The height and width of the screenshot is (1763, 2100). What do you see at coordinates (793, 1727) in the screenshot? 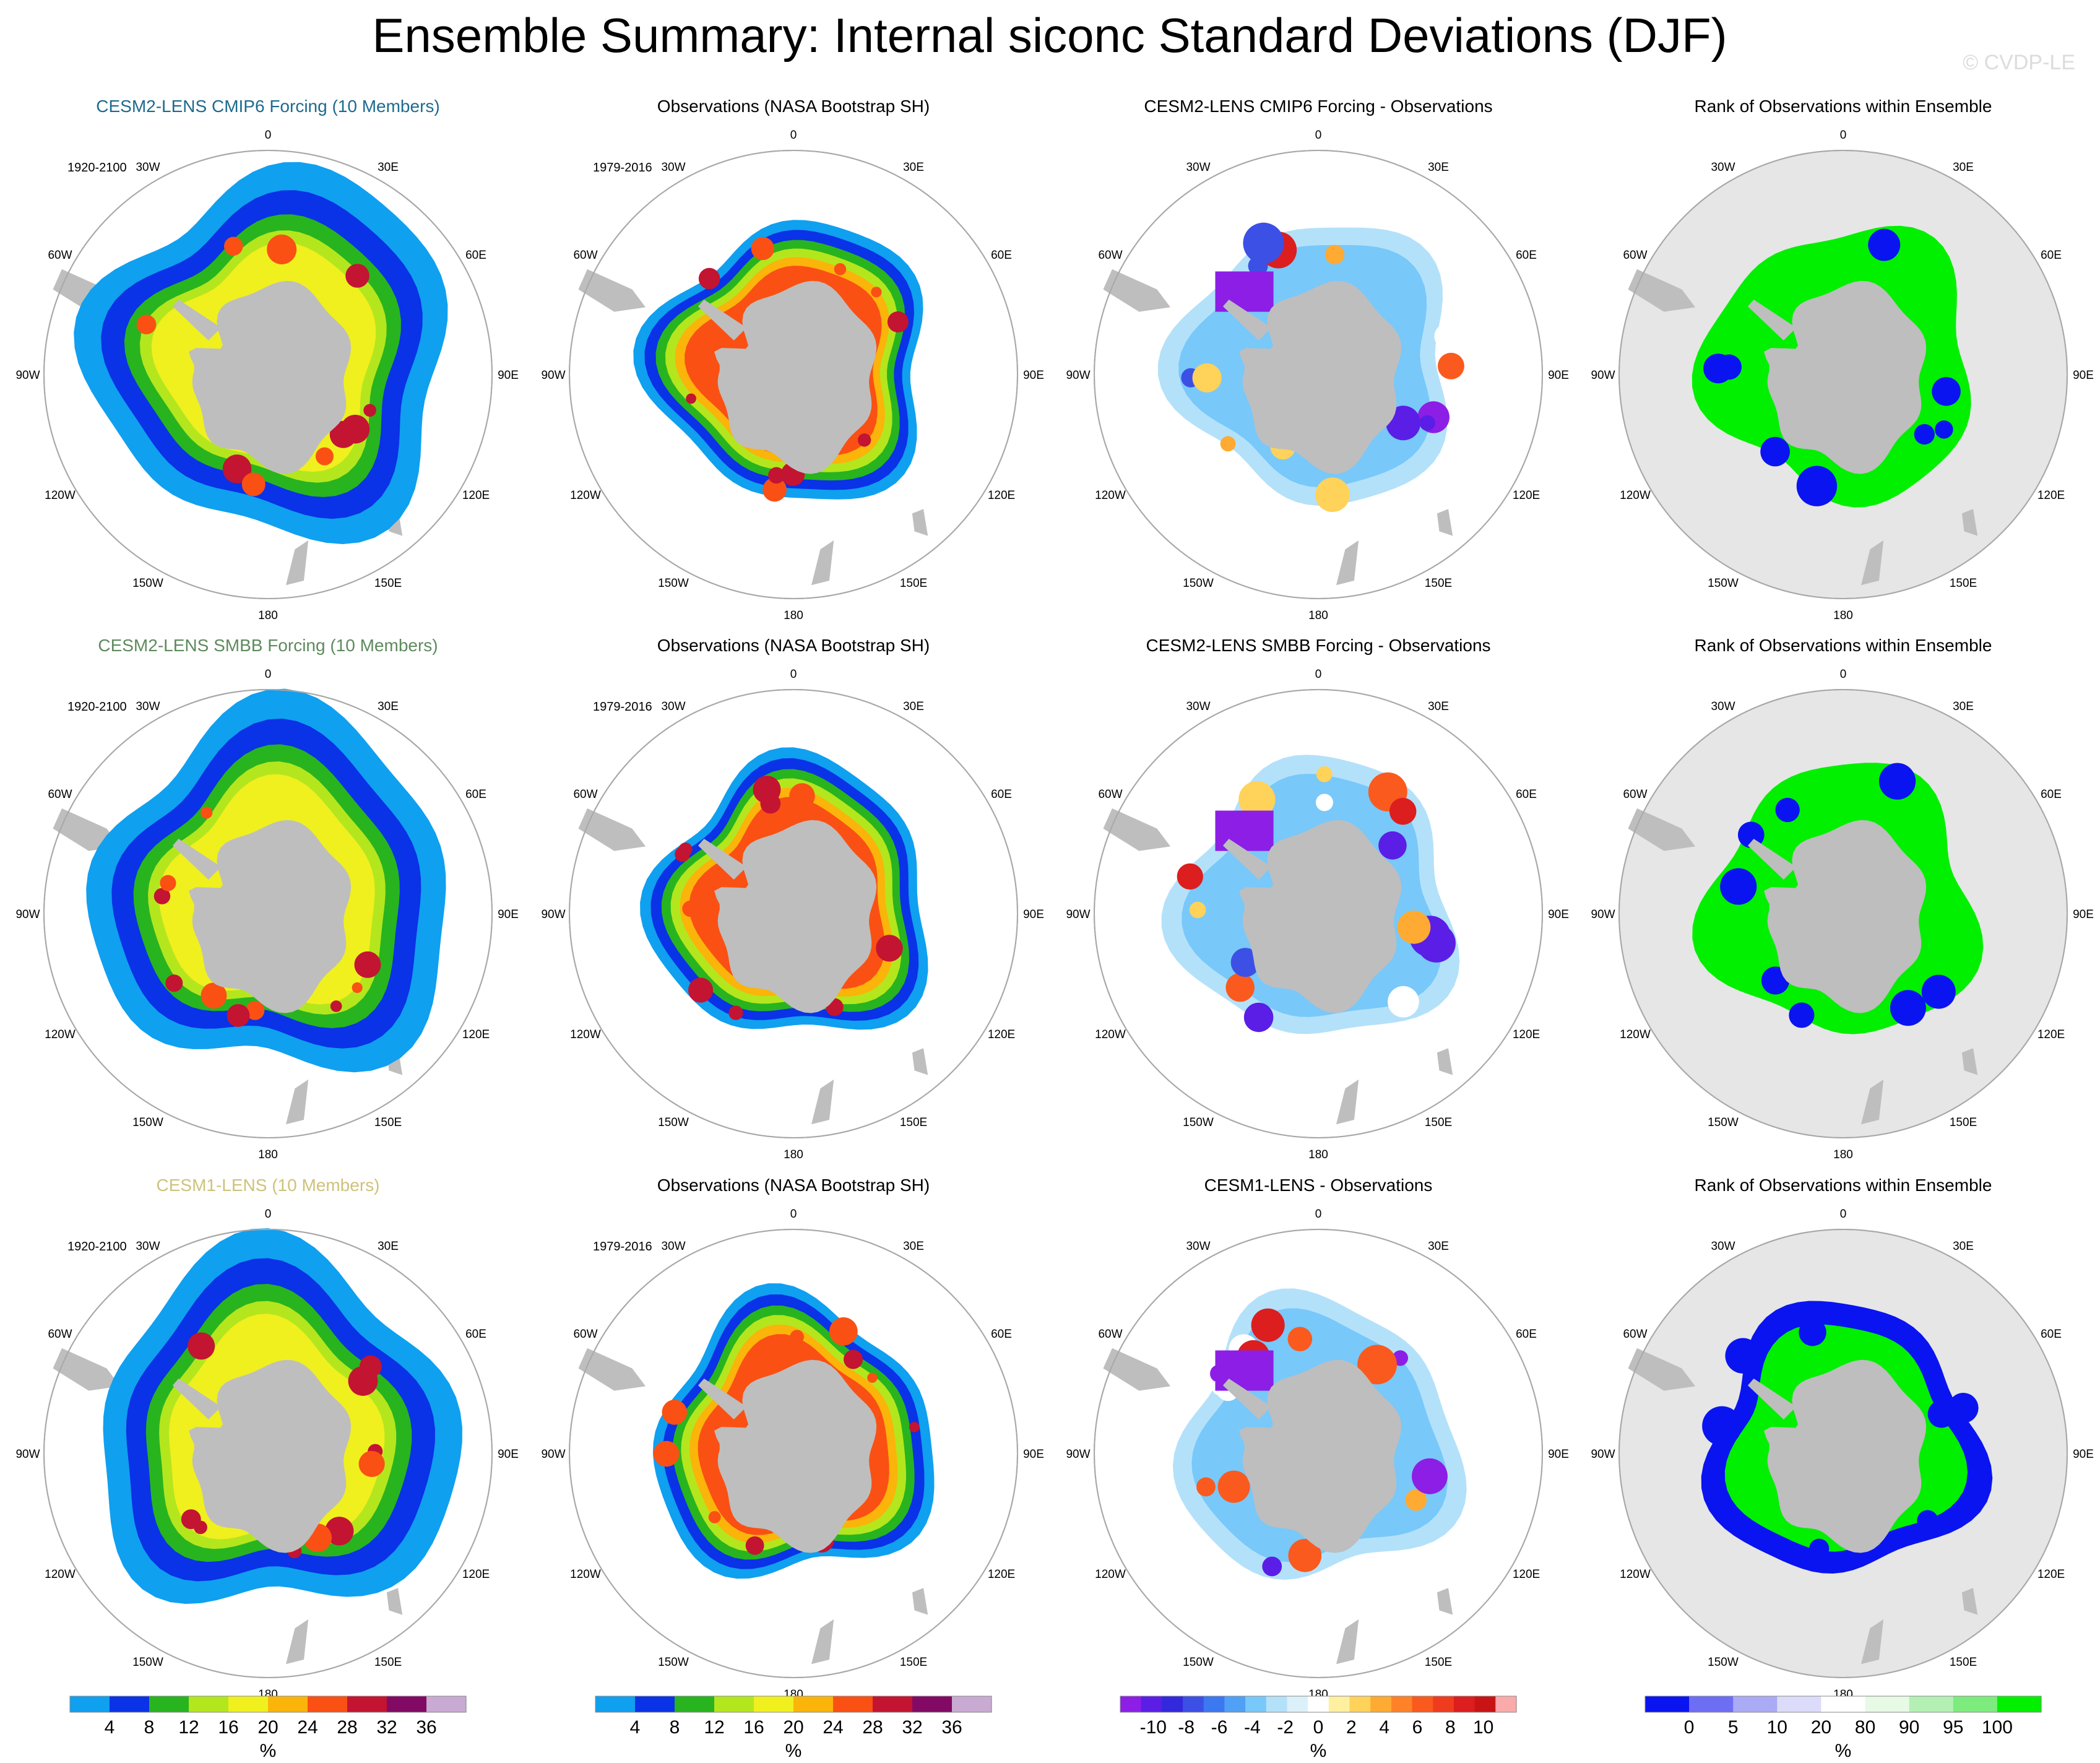
I see `colorbar-tick-label: 20` at bounding box center [793, 1727].